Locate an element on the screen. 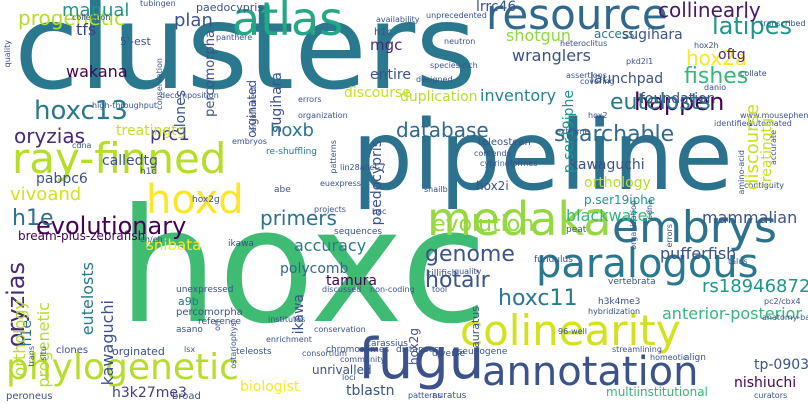  word-h3k27me3: oftg is located at coordinates (732, 55).